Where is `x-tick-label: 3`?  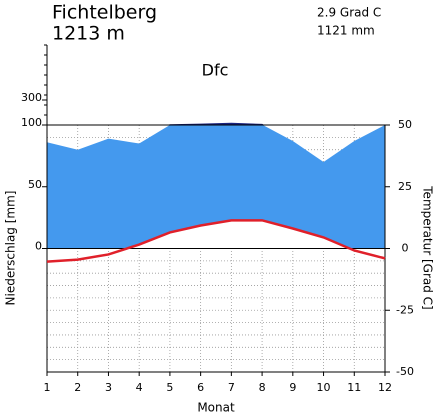
x-tick-label: 3 is located at coordinates (108, 387).